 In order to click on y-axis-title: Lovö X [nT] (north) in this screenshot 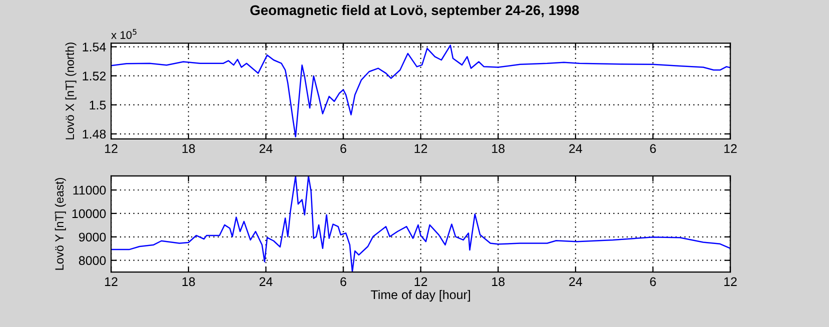, I will do `click(70, 91)`.